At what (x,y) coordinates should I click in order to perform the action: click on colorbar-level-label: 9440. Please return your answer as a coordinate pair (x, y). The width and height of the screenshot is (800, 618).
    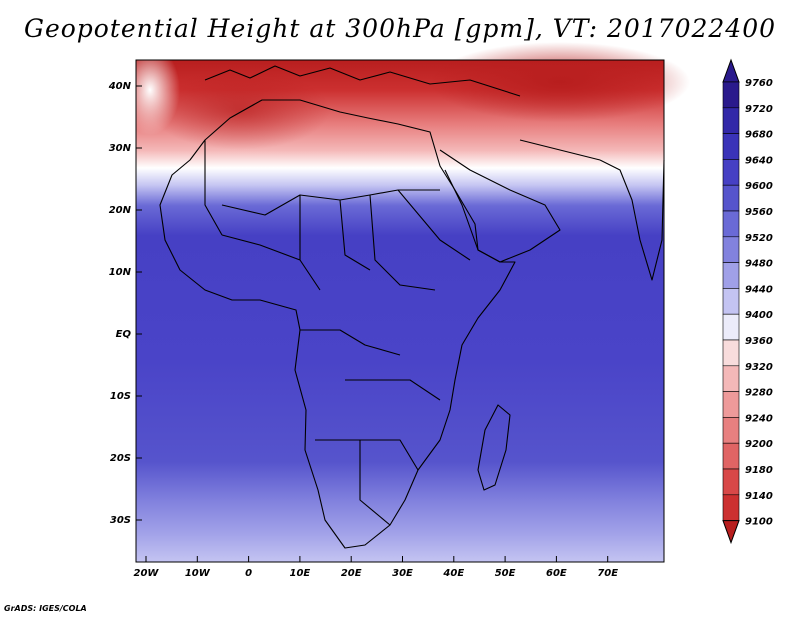
    Looking at the image, I should click on (759, 289).